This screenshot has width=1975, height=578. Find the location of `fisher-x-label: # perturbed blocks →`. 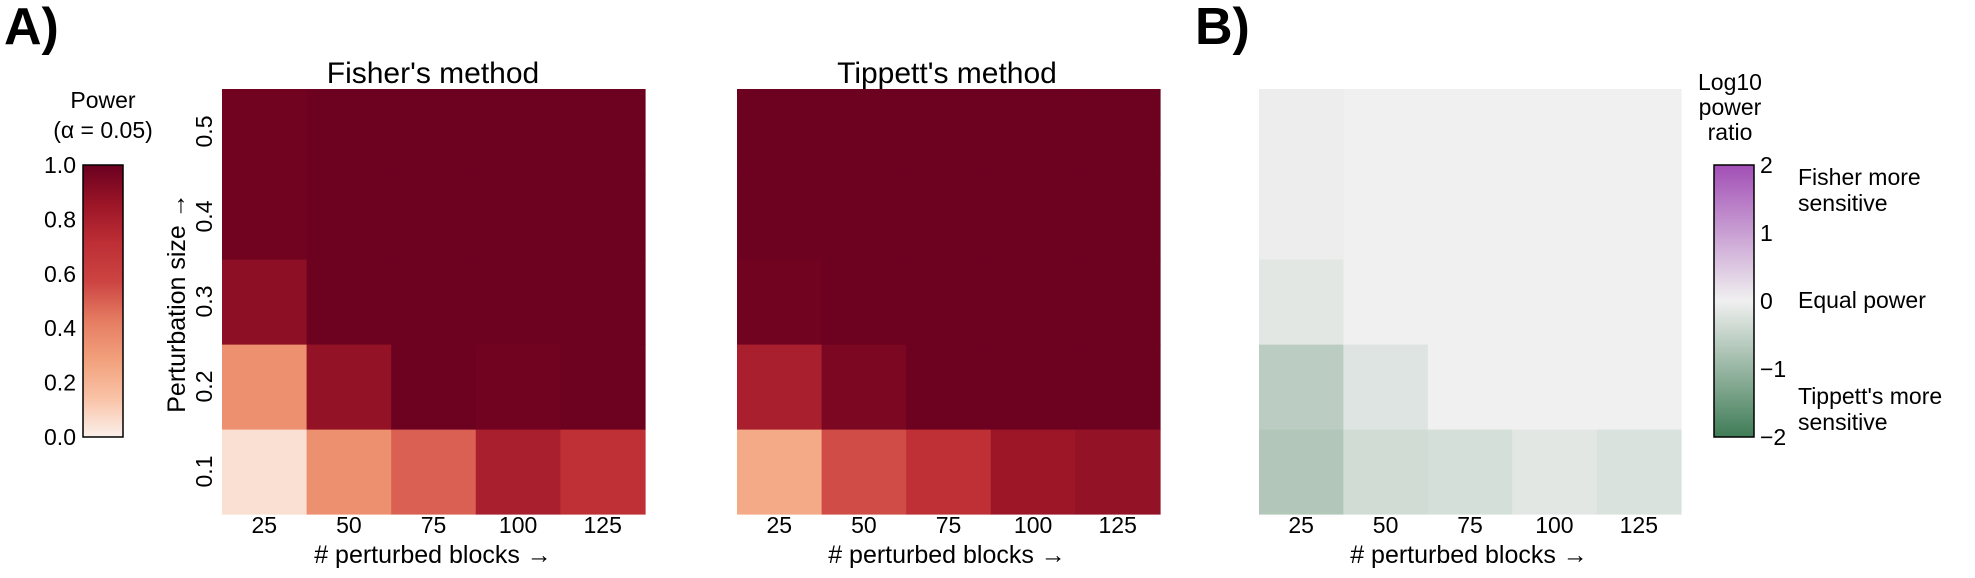

fisher-x-label: # perturbed blocks → is located at coordinates (433, 555).